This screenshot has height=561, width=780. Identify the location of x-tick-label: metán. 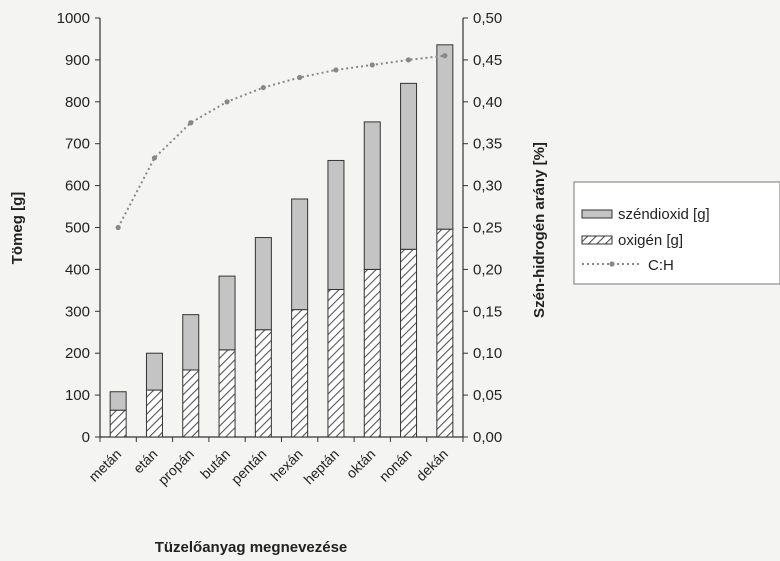
(104, 465).